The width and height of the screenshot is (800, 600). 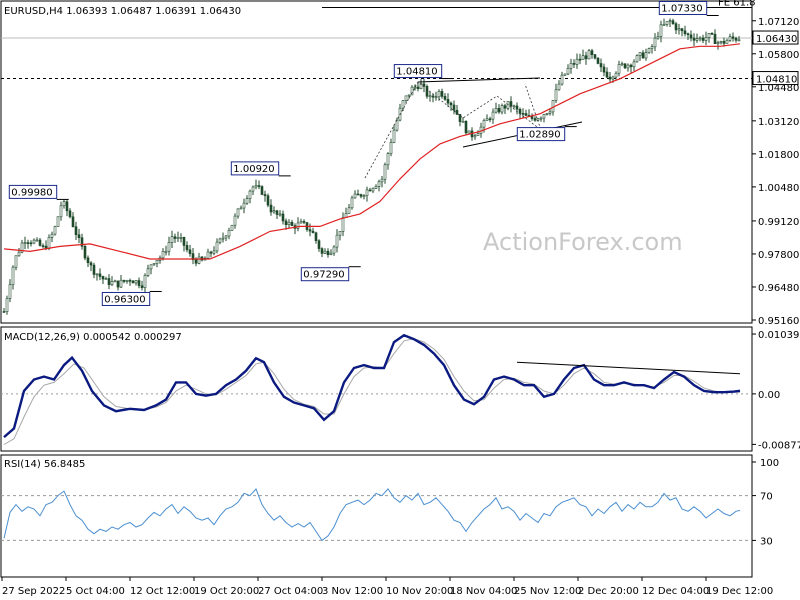 What do you see at coordinates (290, 591) in the screenshot?
I see `time-tick-label: 27 Oct 04:00` at bounding box center [290, 591].